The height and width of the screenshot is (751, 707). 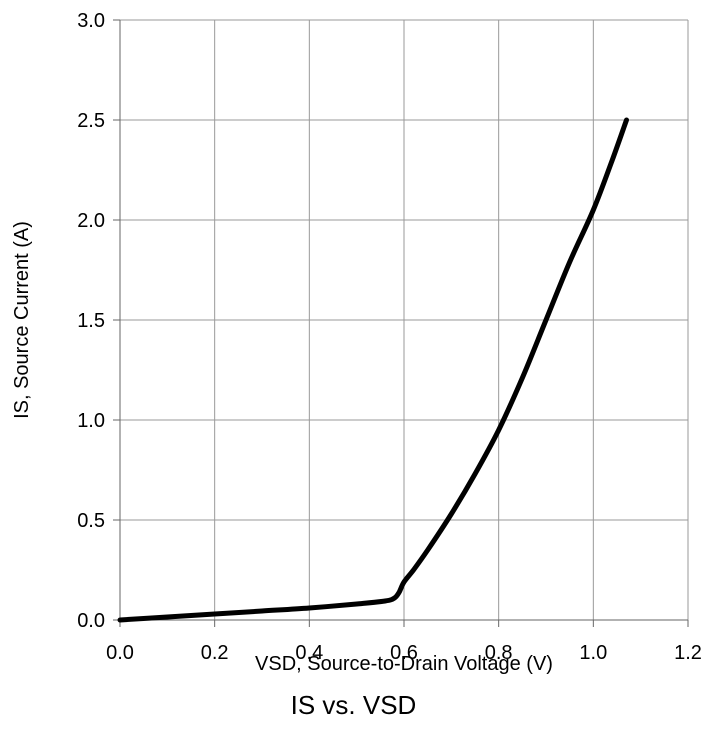 I want to click on chart-caption: IS vs. VSD, so click(x=353, y=705).